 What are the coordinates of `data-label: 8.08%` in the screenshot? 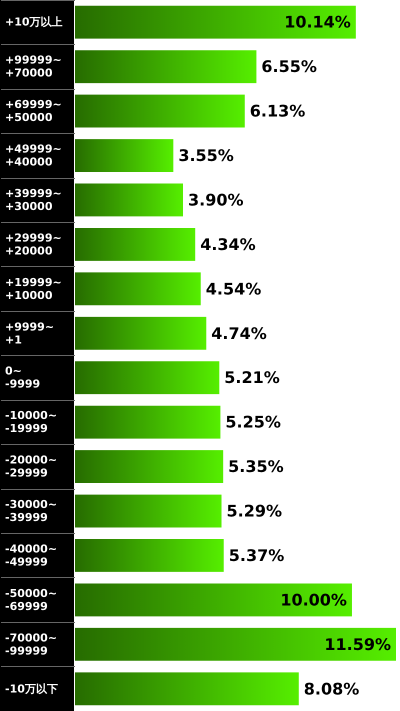 It's located at (332, 688).